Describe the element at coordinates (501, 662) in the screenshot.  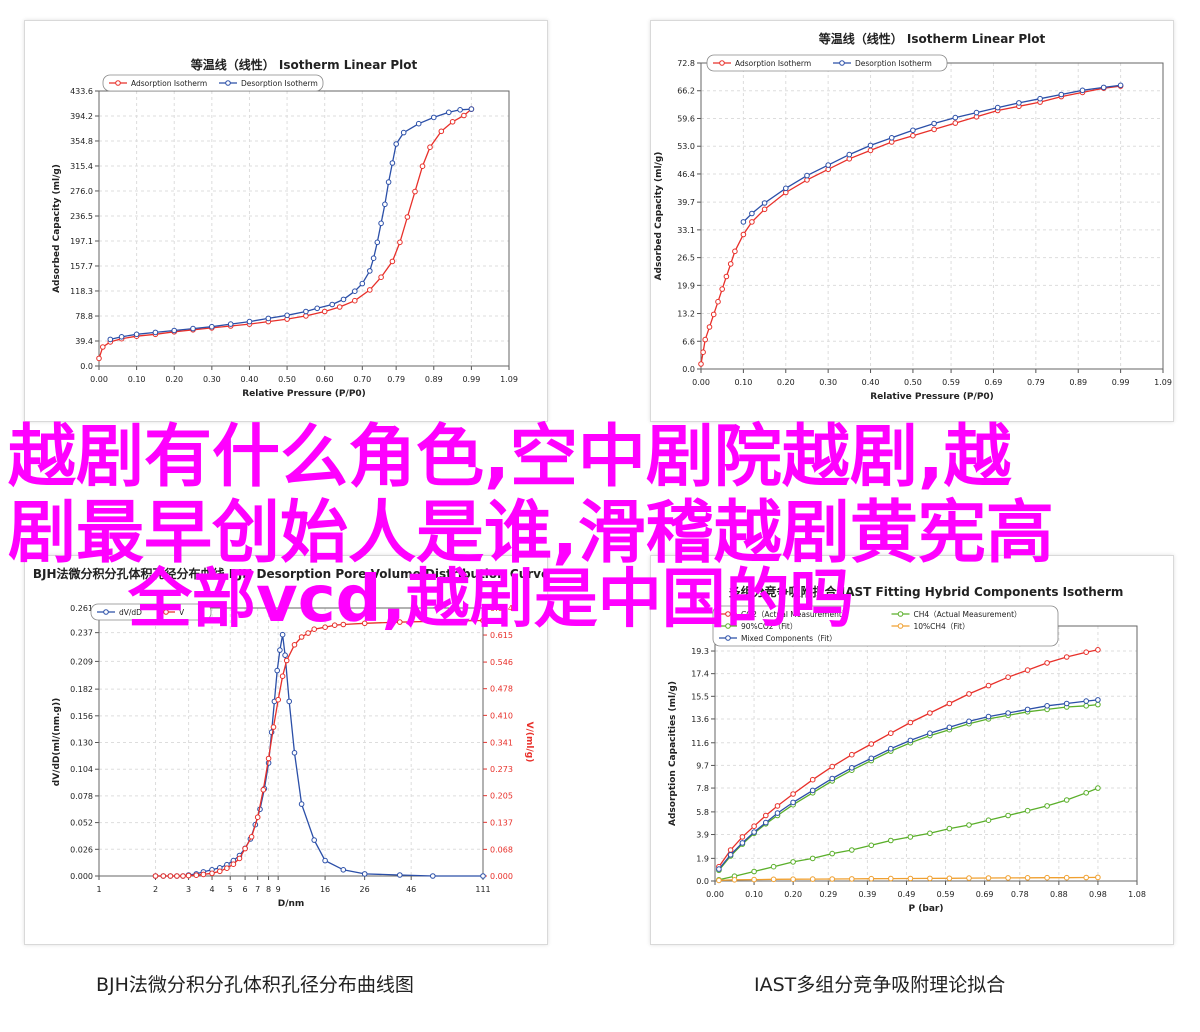
I see `y2-tick-label: 0.546` at that location.